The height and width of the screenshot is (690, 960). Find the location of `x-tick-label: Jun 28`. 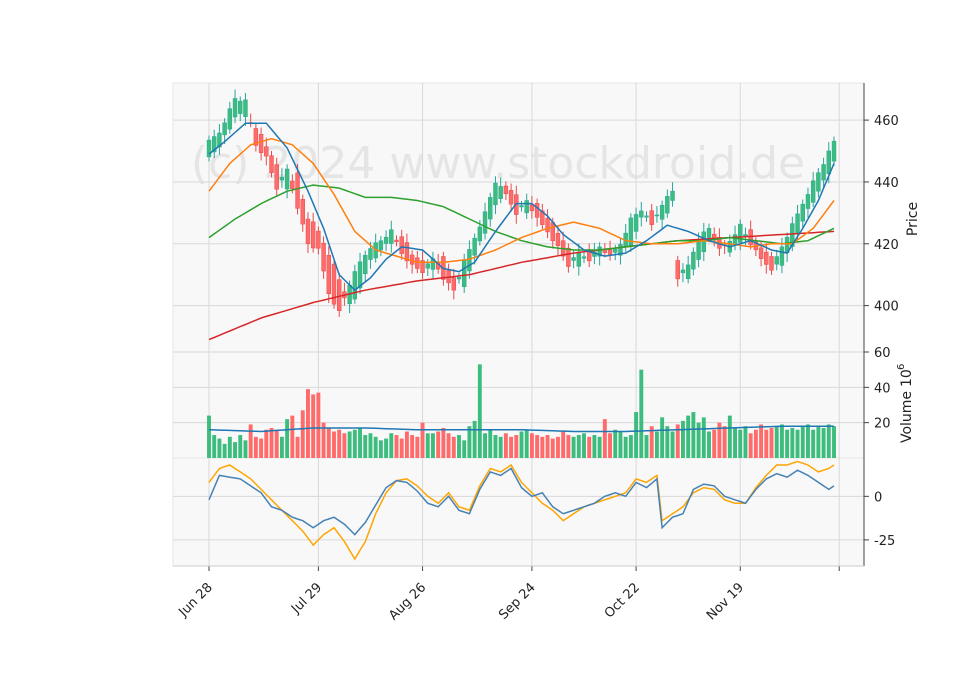

x-tick-label: Jun 28 is located at coordinates (196, 600).